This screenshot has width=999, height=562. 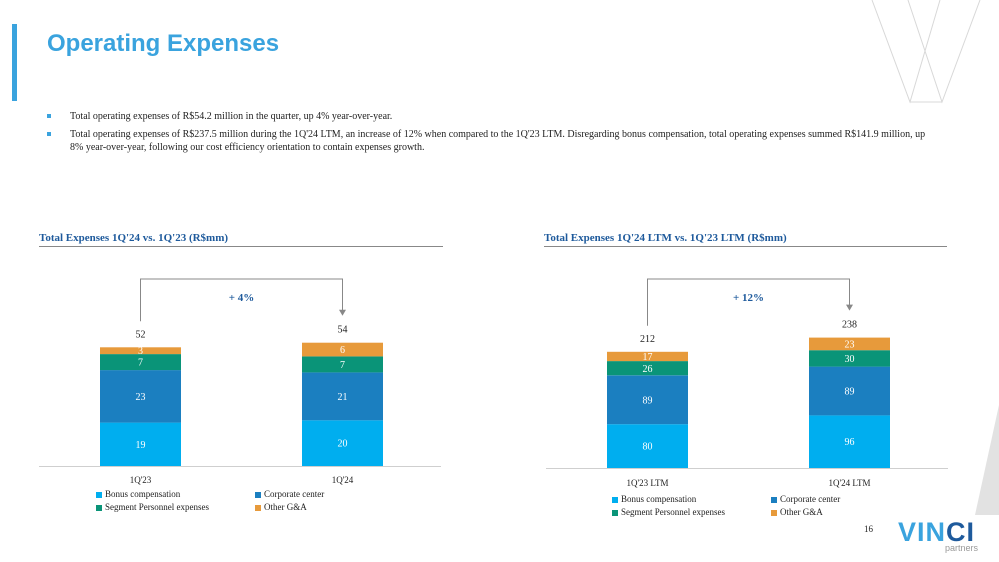 I want to click on decorative-corner-shape, so click(x=987, y=460).